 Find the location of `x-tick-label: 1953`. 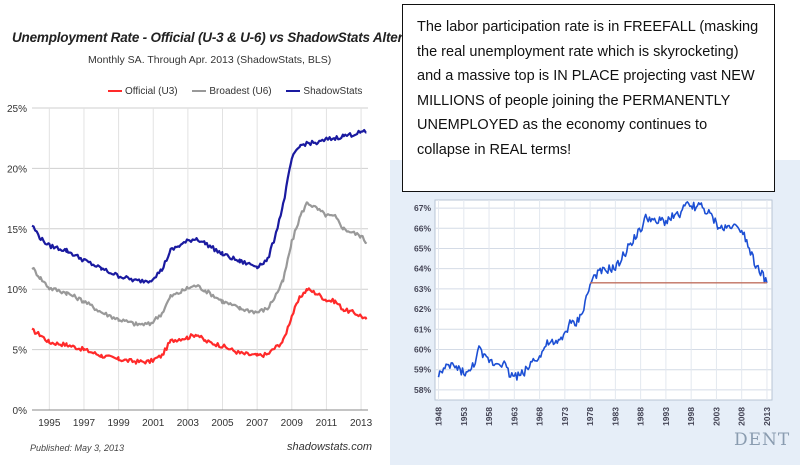

x-tick-label: 1953 is located at coordinates (464, 416).